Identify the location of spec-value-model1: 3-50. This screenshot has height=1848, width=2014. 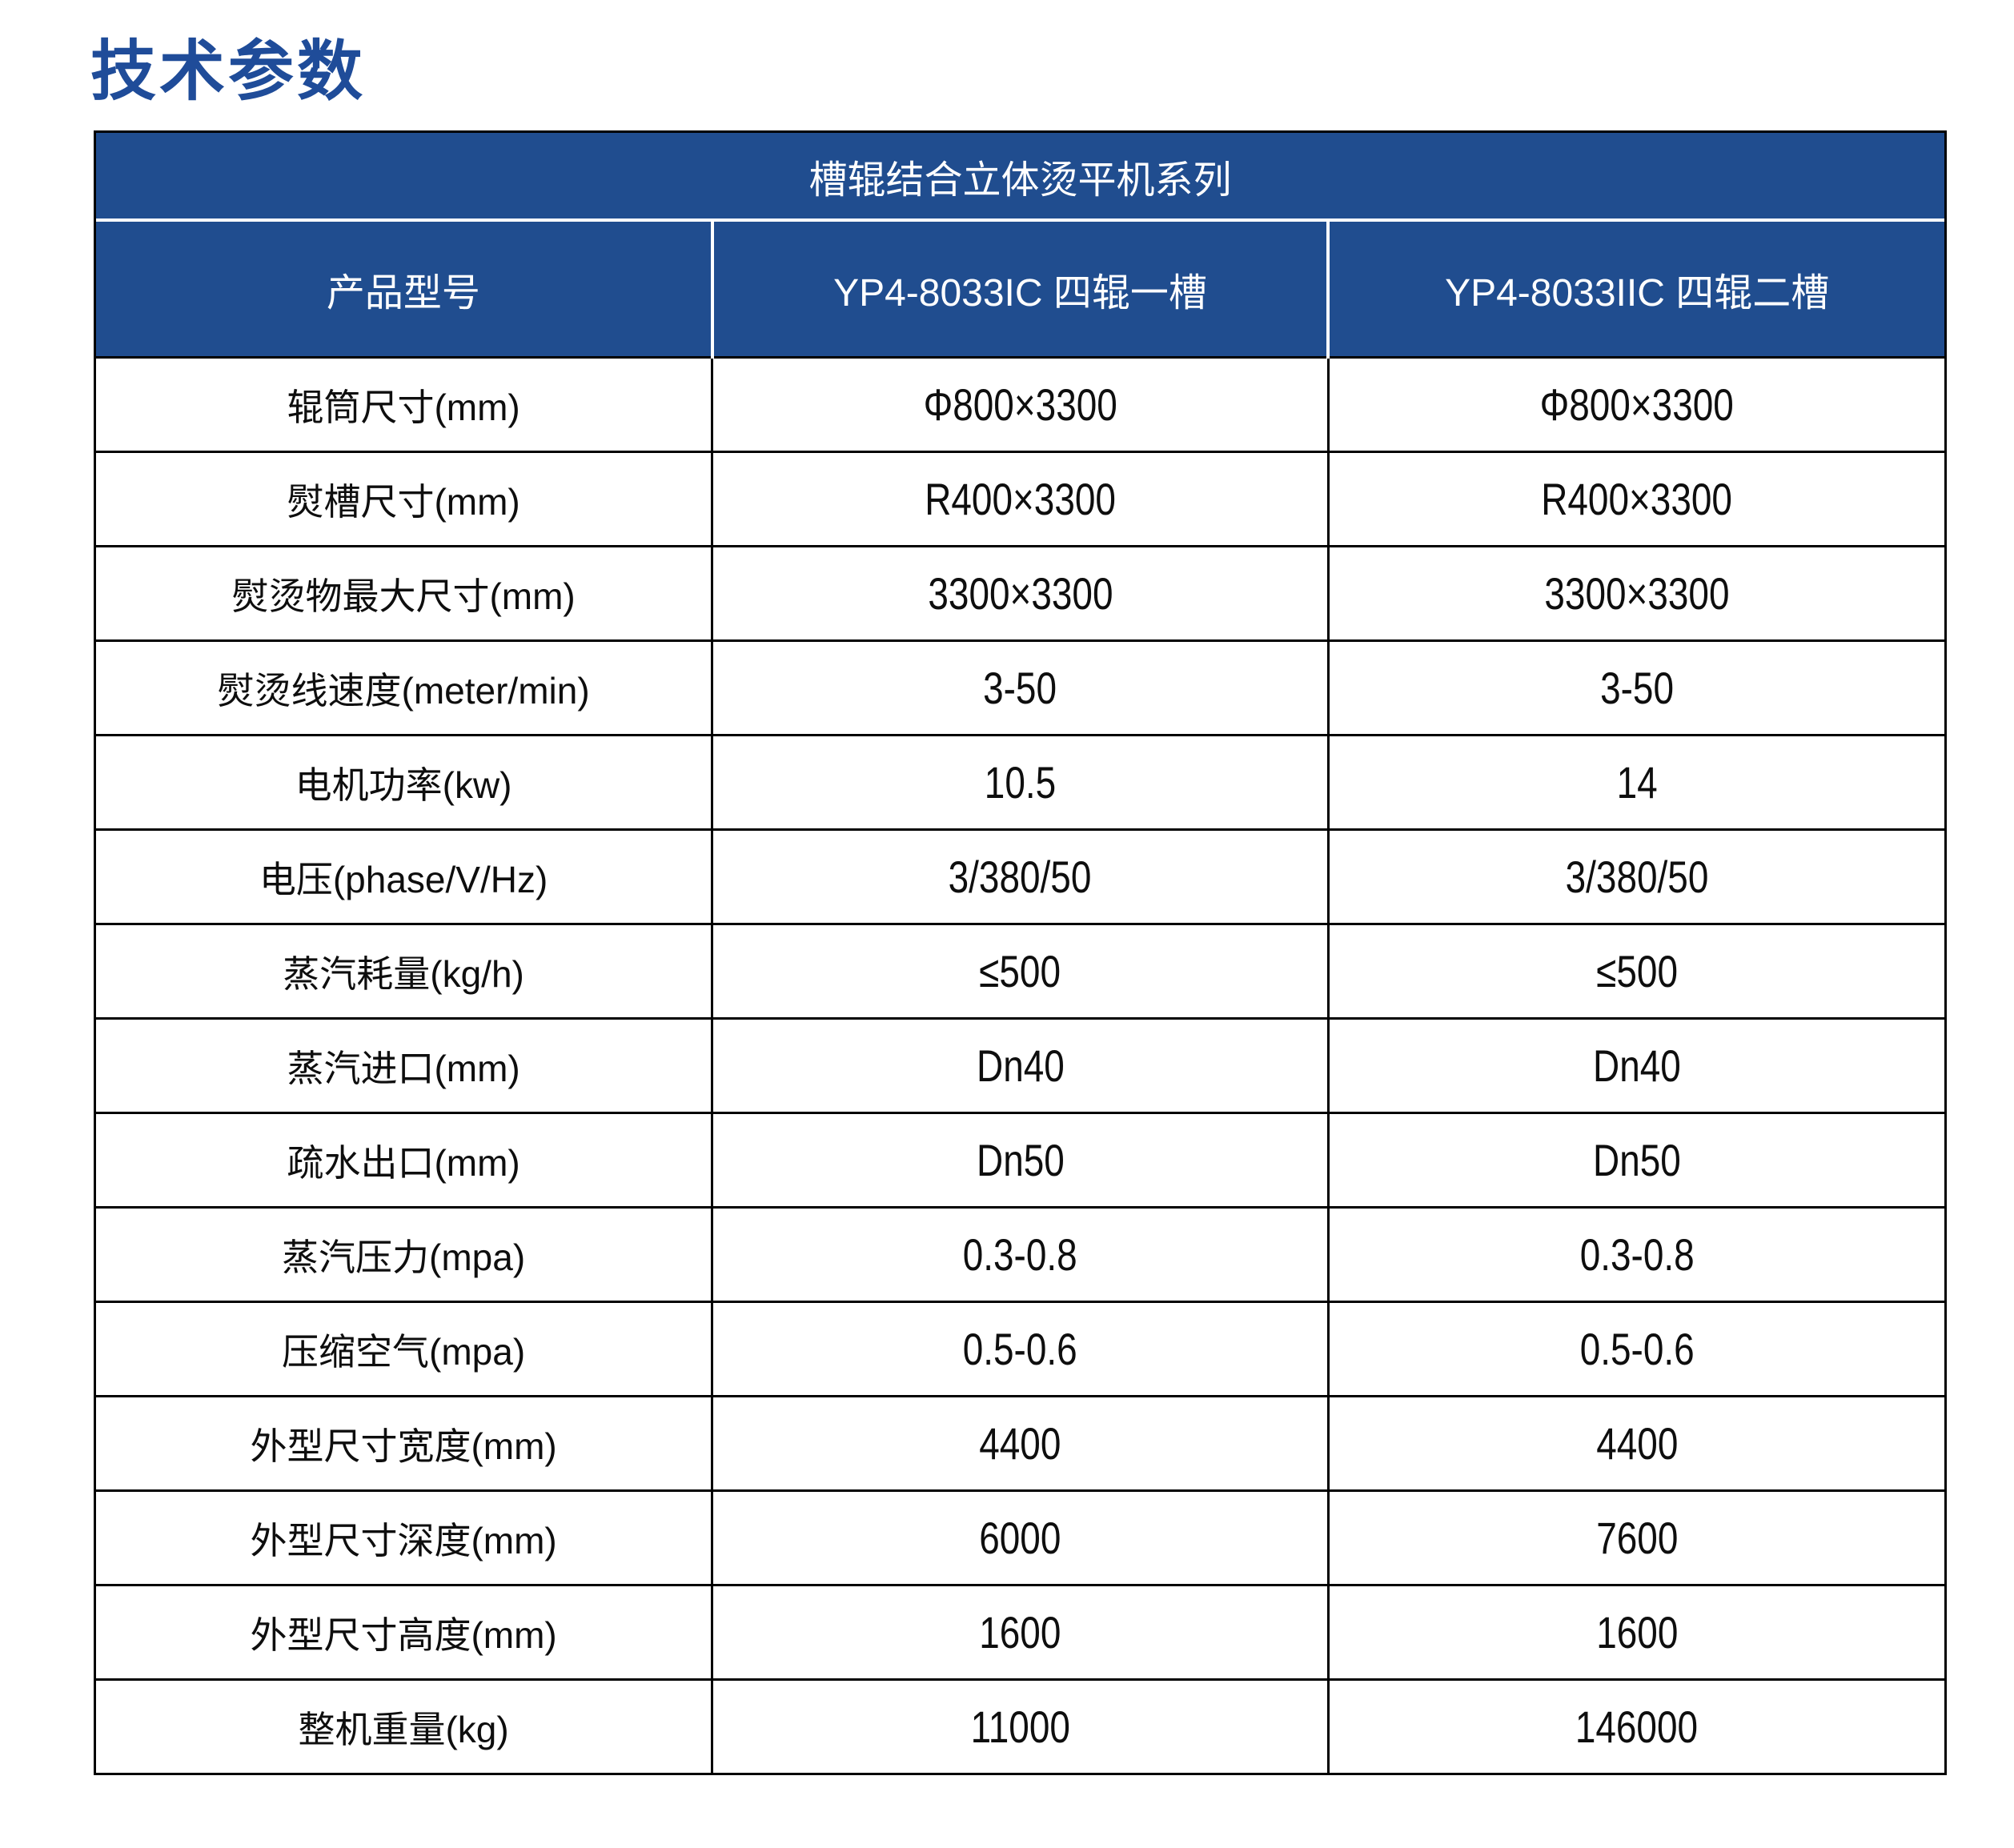
(1020, 688).